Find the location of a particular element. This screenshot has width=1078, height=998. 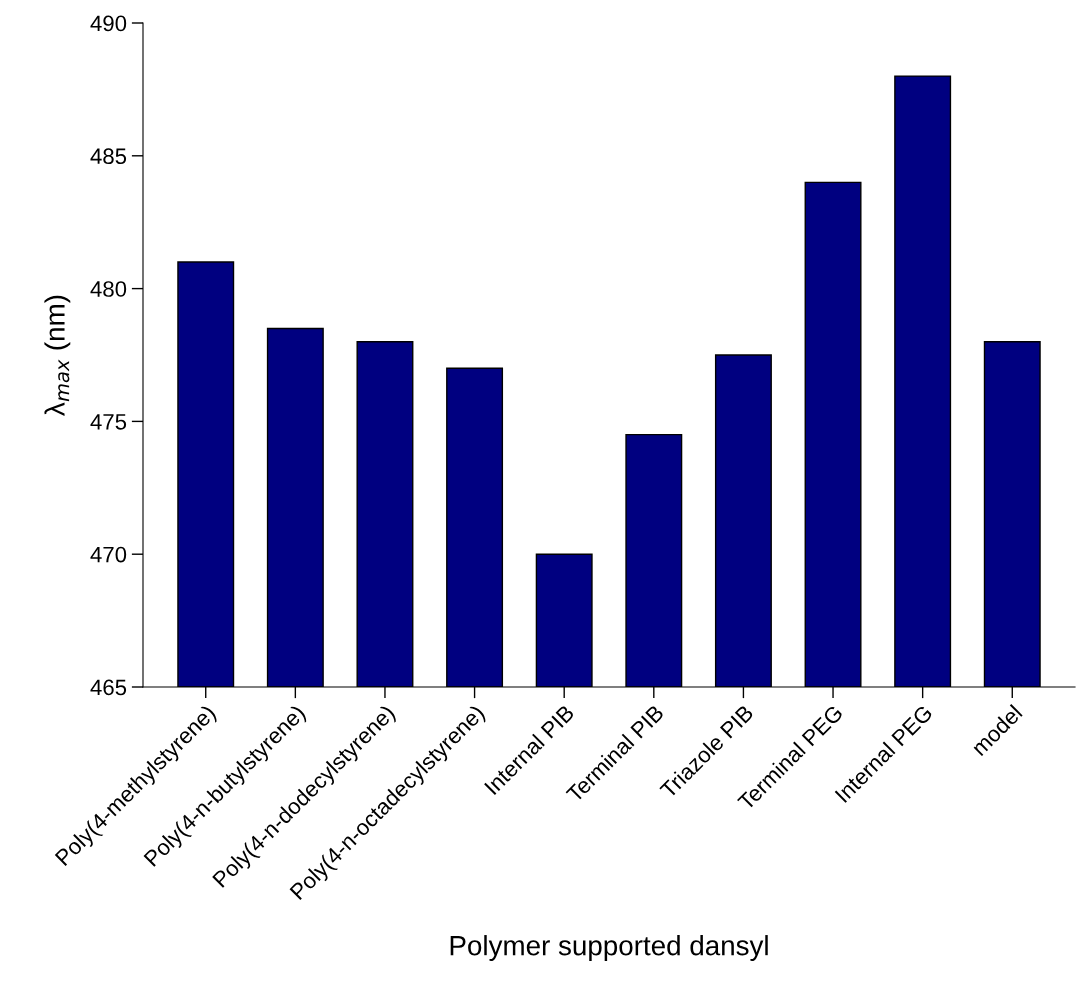

y-tick-label: 480 is located at coordinates (108, 289).